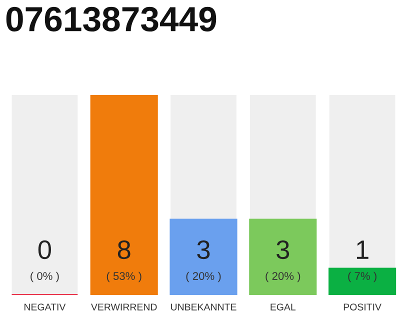 The width and height of the screenshot is (410, 320). I want to click on bar, so click(362, 281).